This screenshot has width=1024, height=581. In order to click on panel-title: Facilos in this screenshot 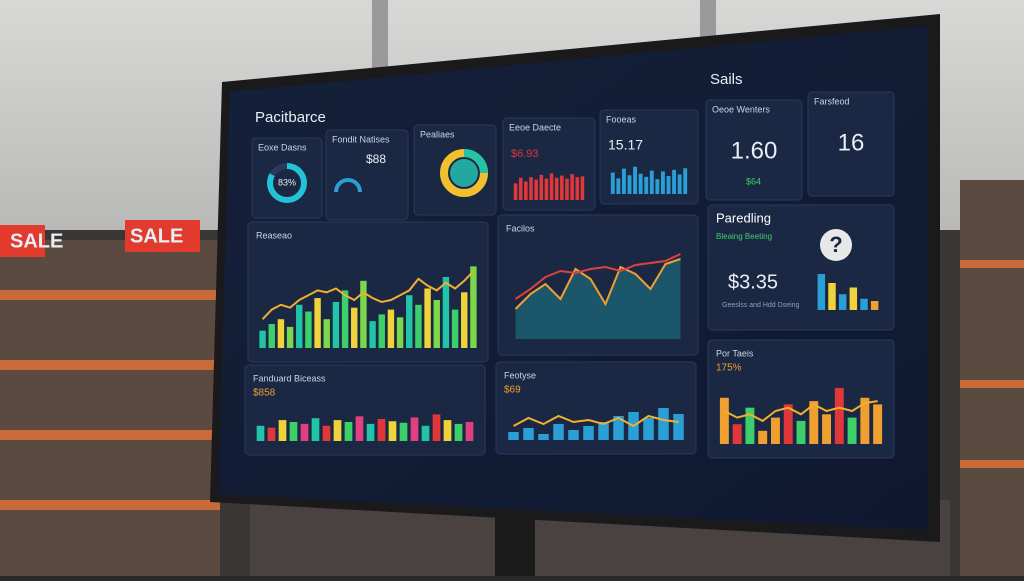, I will do `click(520, 228)`.